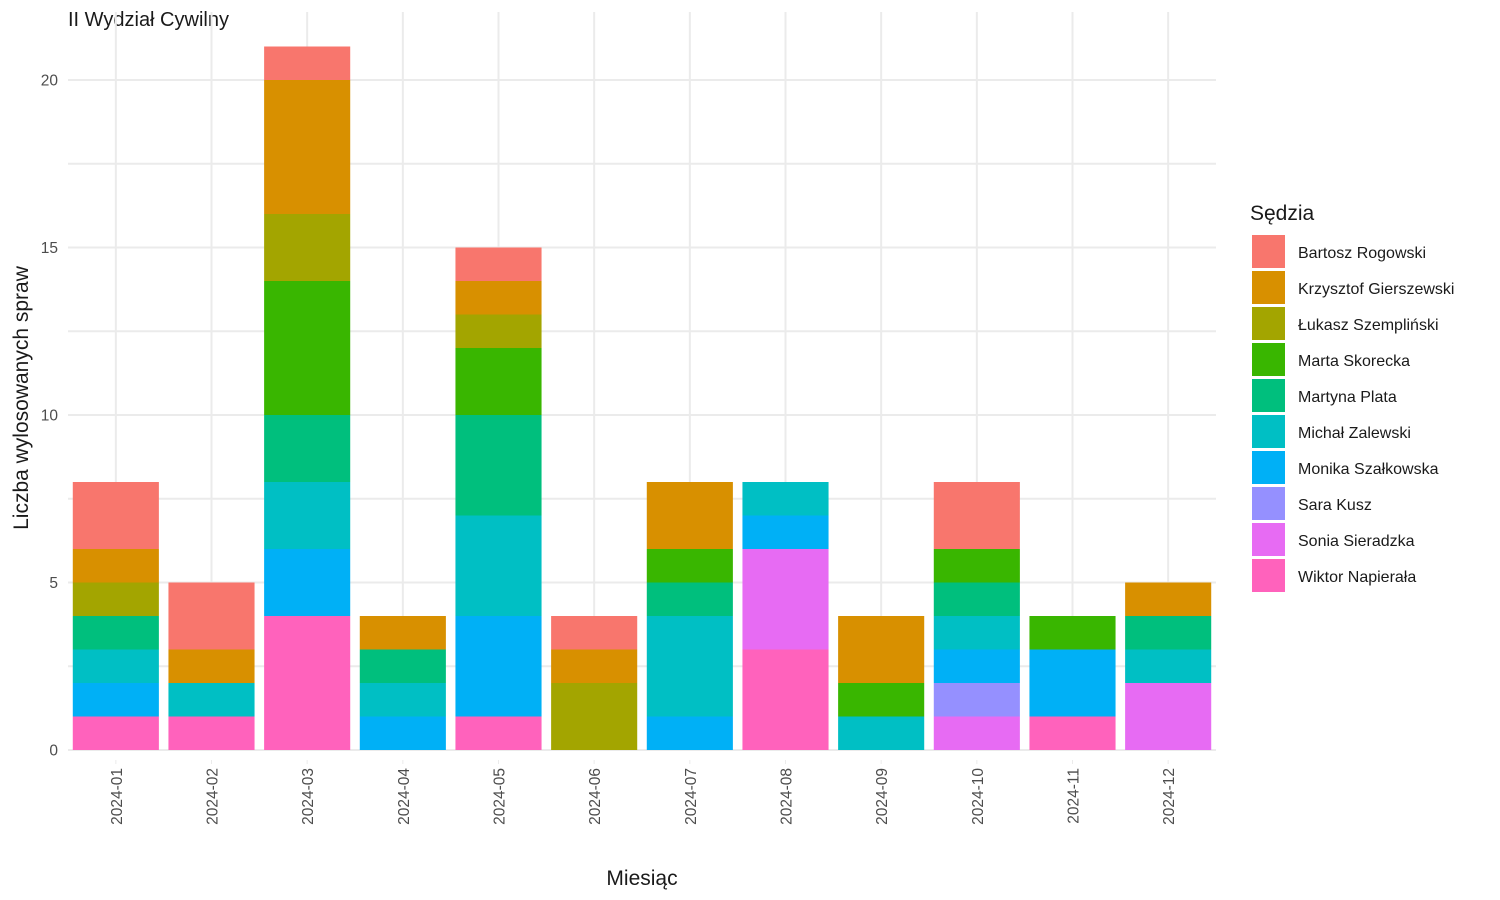 Image resolution: width=1500 pixels, height=900 pixels. Describe the element at coordinates (53, 583) in the screenshot. I see `y-tick-label: 5` at that location.